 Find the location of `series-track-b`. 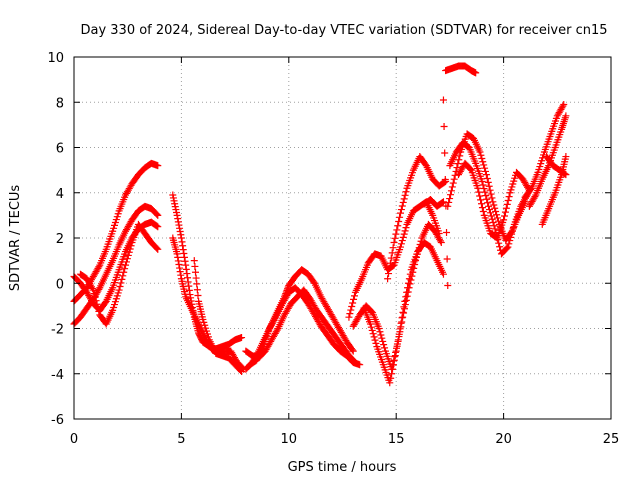

series-track-b is located at coordinates (116, 265).